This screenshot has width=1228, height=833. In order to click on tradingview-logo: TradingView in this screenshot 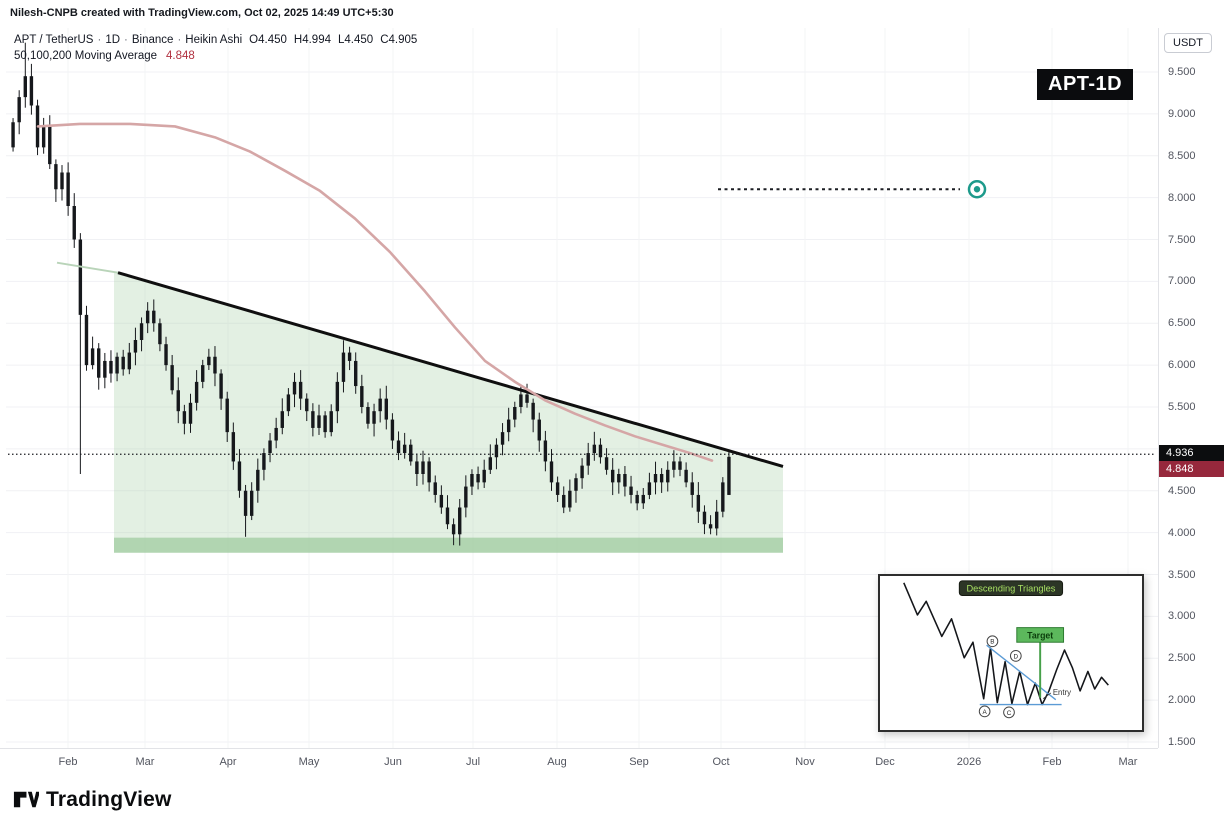, I will do `click(92, 799)`.